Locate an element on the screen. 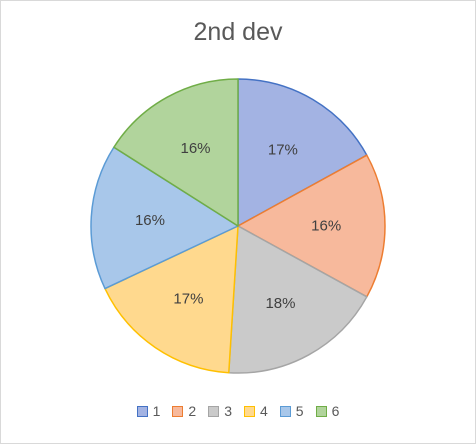 The image size is (476, 444). data-label-1: 17% is located at coordinates (283, 150).